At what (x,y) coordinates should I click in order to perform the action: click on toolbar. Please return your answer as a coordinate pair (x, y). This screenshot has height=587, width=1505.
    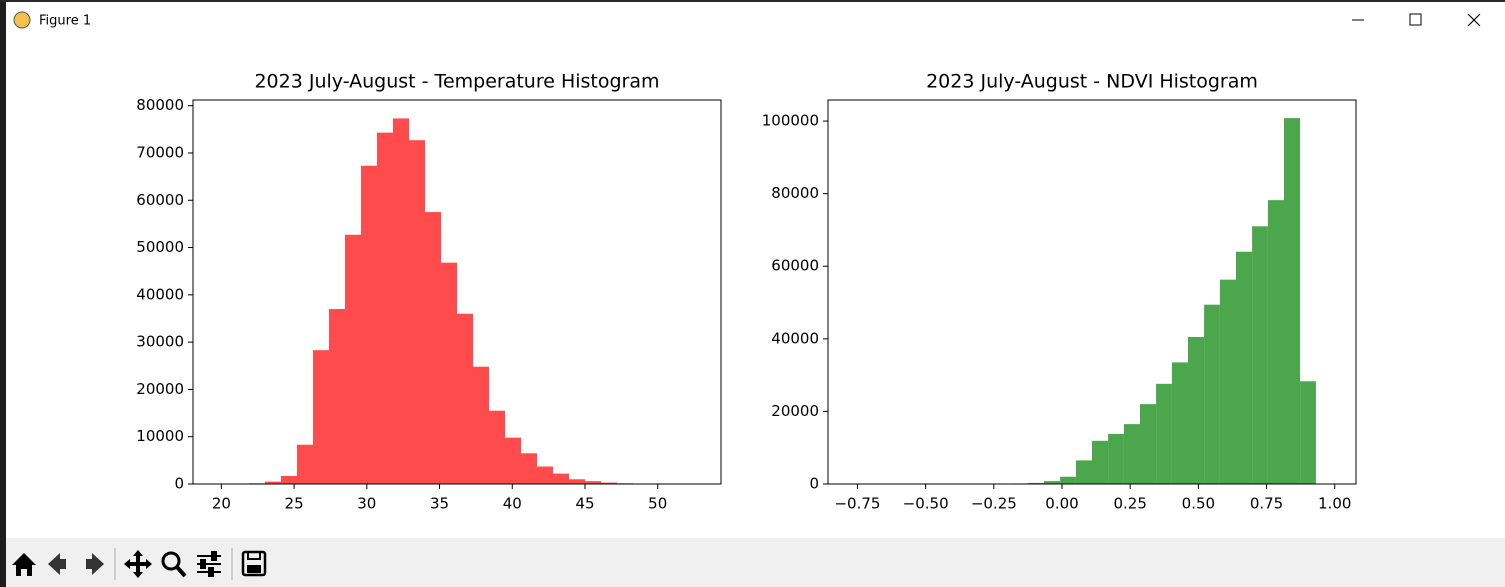
    Looking at the image, I should click on (755, 562).